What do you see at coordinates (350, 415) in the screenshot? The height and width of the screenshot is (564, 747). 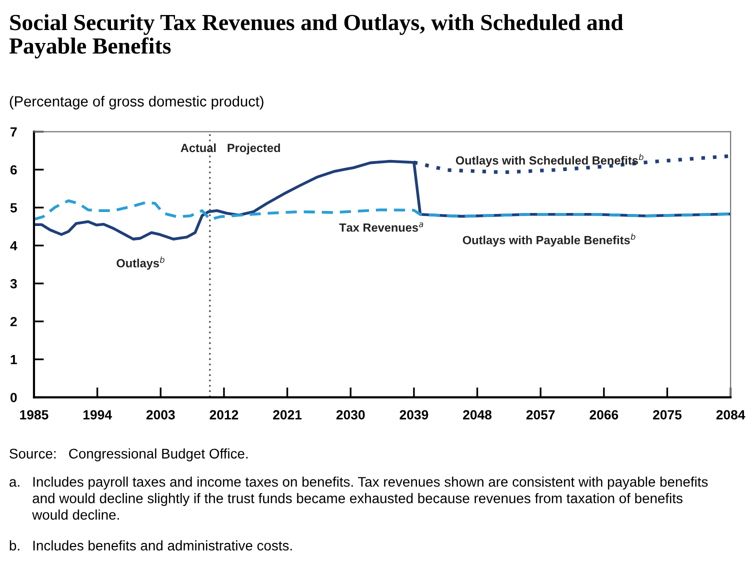 I see `x-tick-label: 2030` at bounding box center [350, 415].